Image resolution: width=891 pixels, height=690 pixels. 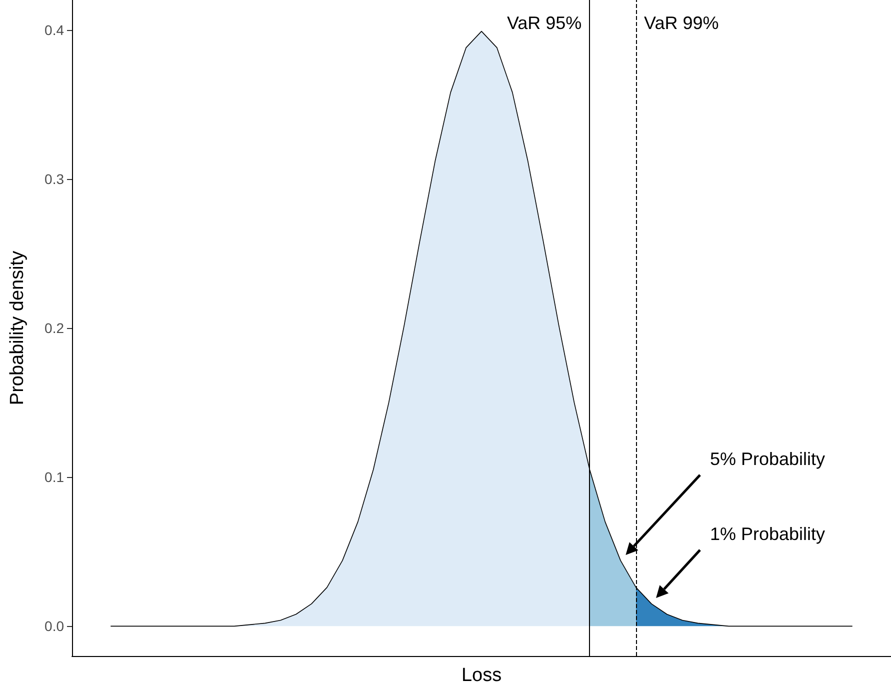 What do you see at coordinates (681, 23) in the screenshot?
I see `annotation: VaR 99%` at bounding box center [681, 23].